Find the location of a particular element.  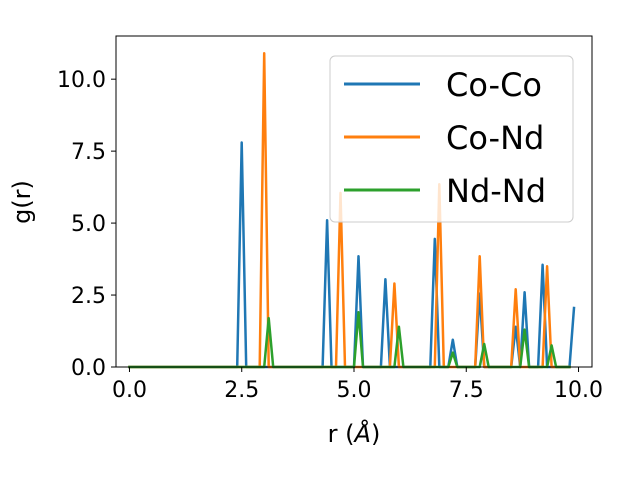

legend-label-co-nd: Co-Nd is located at coordinates (495, 138).